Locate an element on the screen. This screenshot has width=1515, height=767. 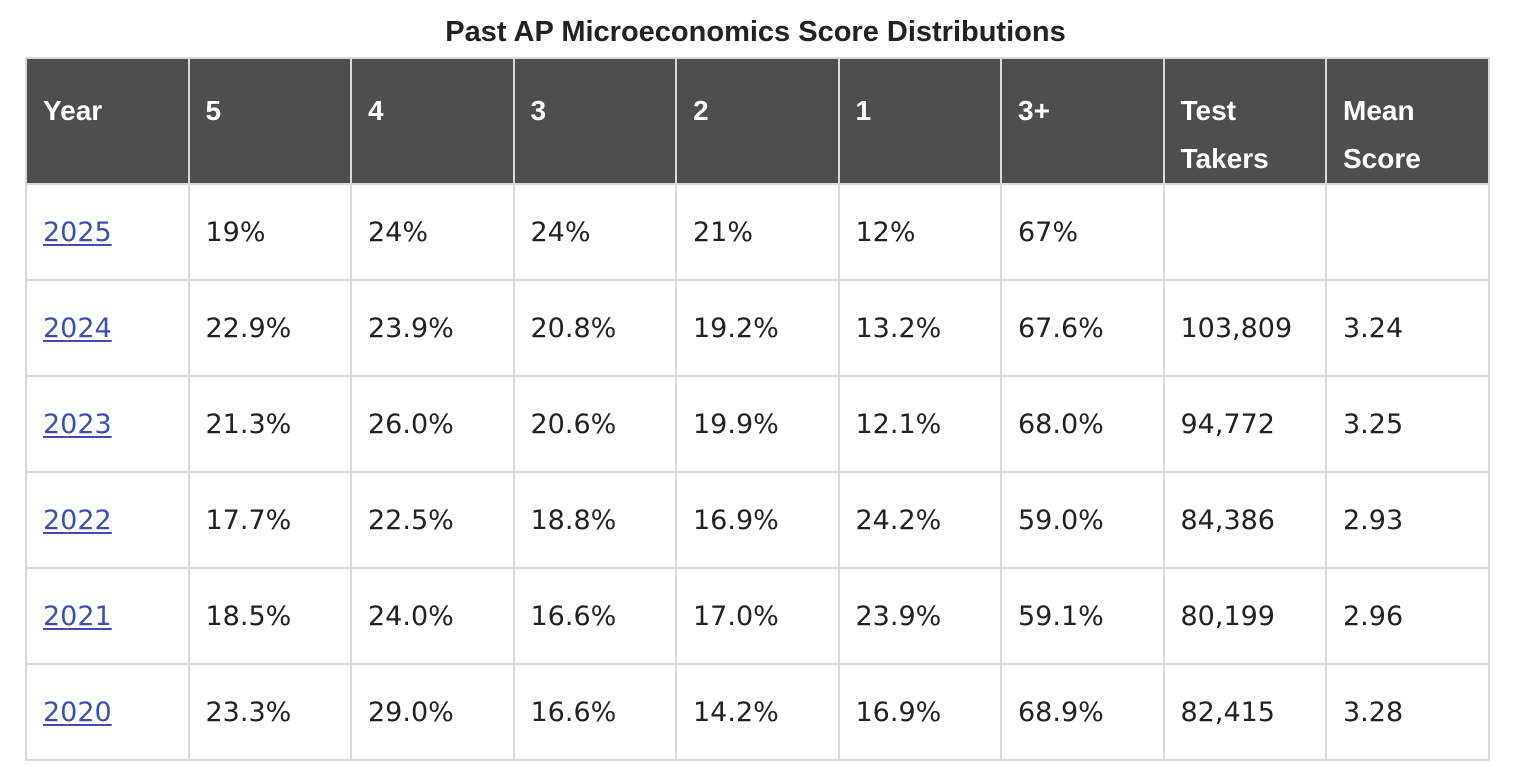
cell-mean-score: 3.25 is located at coordinates (1407, 424).